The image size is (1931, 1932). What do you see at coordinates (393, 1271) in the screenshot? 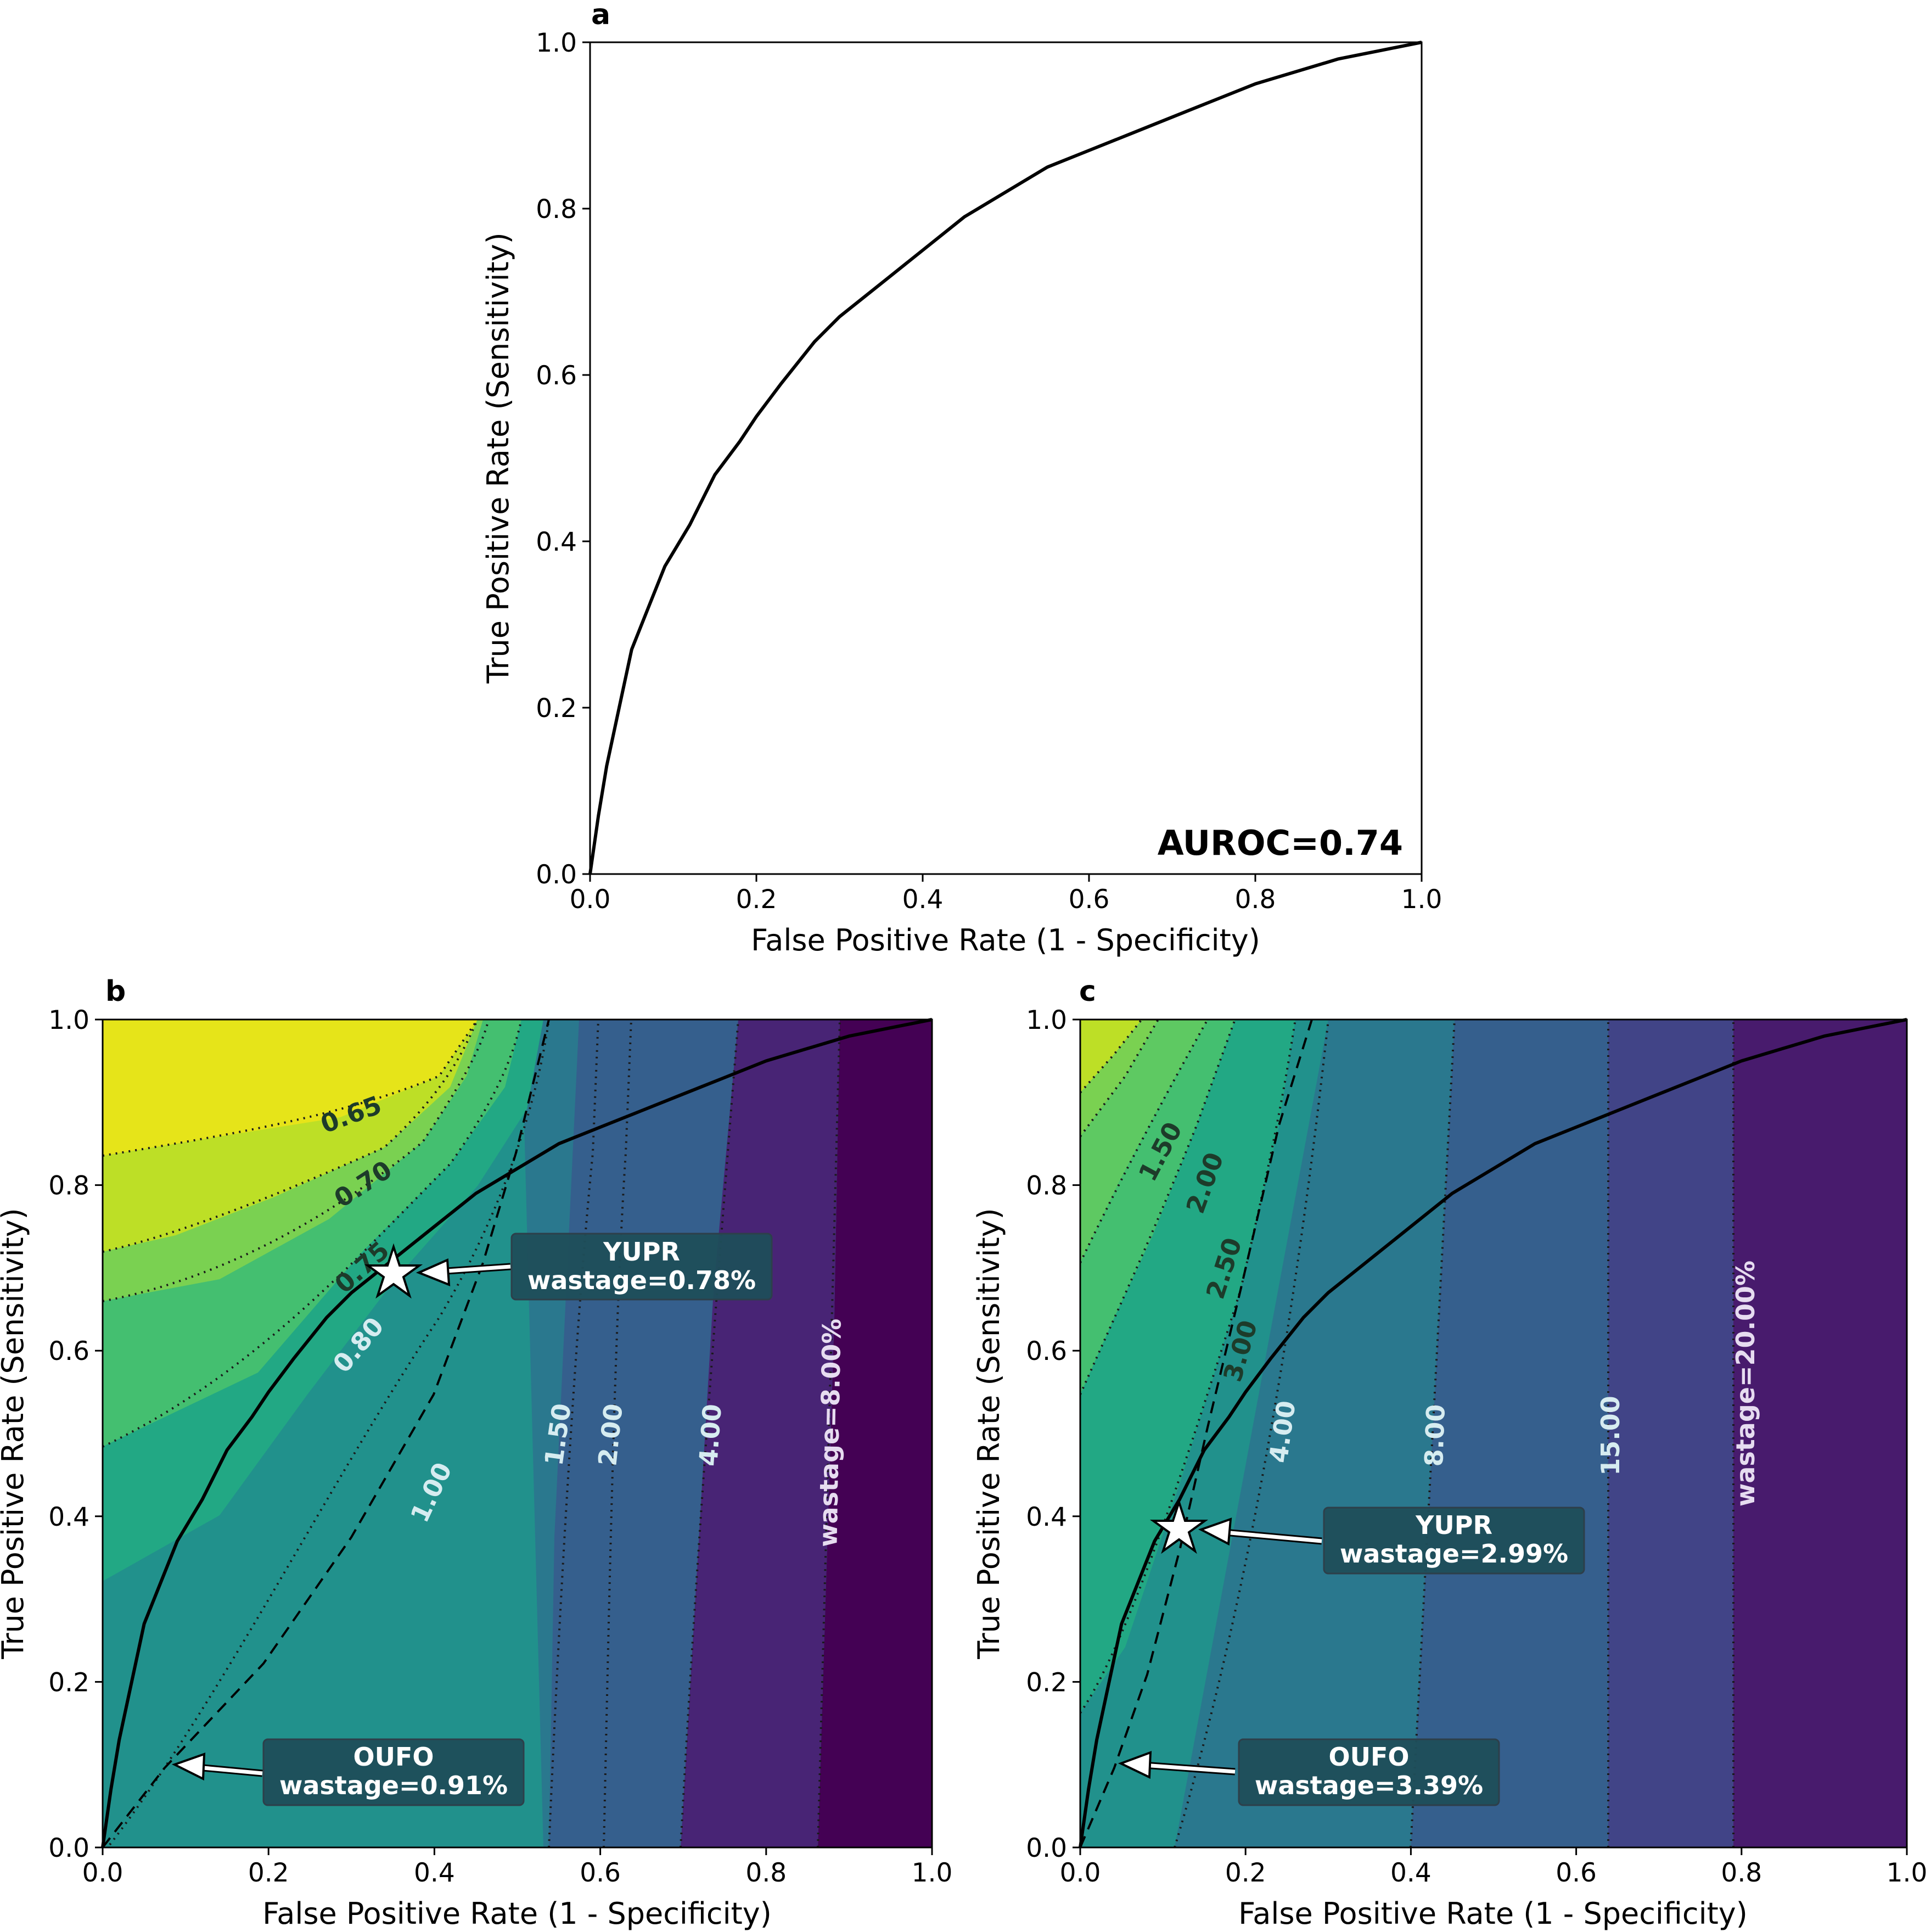
I see `yupr-star-b` at bounding box center [393, 1271].